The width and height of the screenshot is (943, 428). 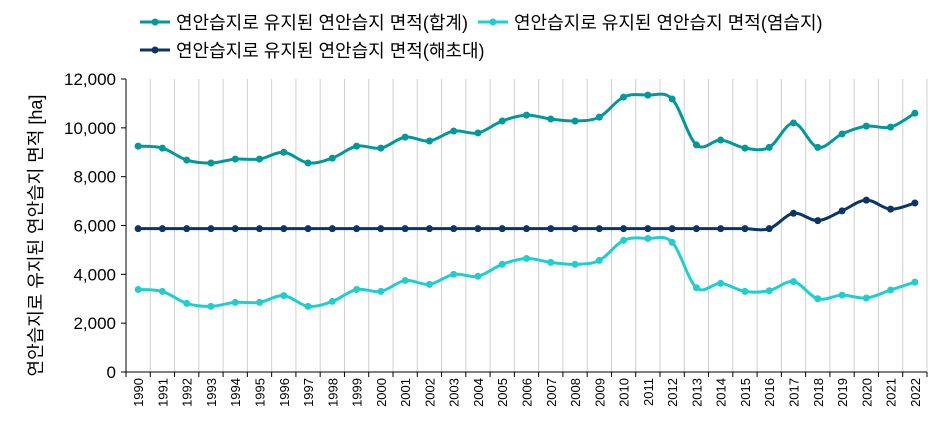 I want to click on x-tick-label: 2011, so click(x=648, y=392).